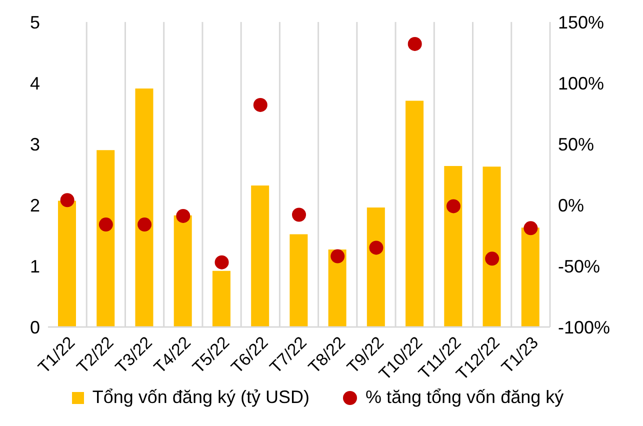  I want to click on y2-tick-label: -100%, so click(584, 327).